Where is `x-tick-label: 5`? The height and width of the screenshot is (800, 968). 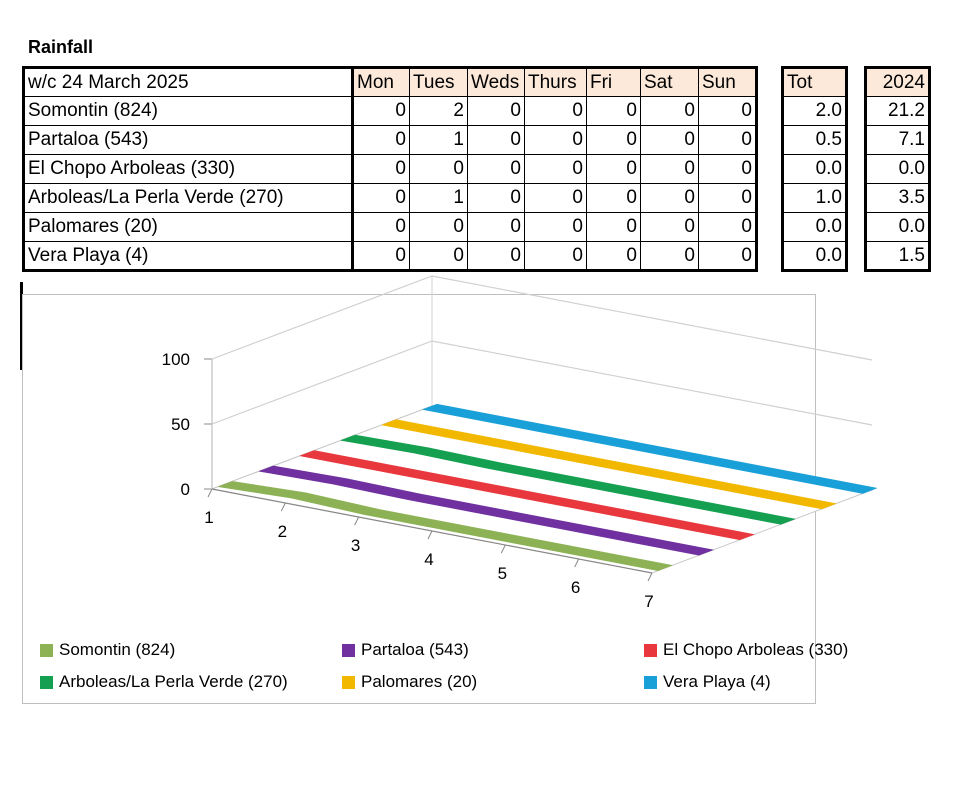
x-tick-label: 5 is located at coordinates (502, 573).